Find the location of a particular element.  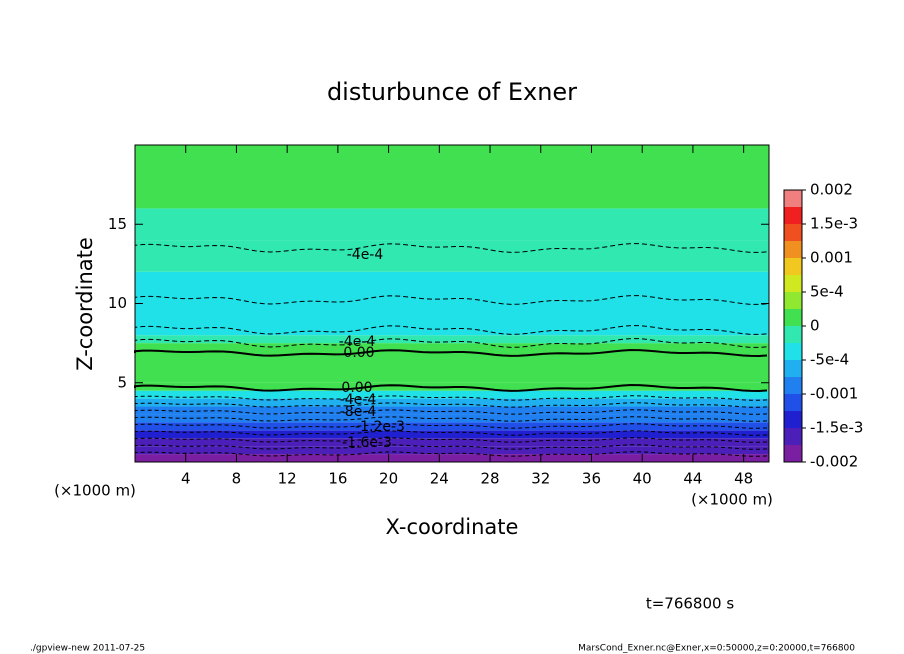

colorbar-tick-label: -0.002 is located at coordinates (834, 462).